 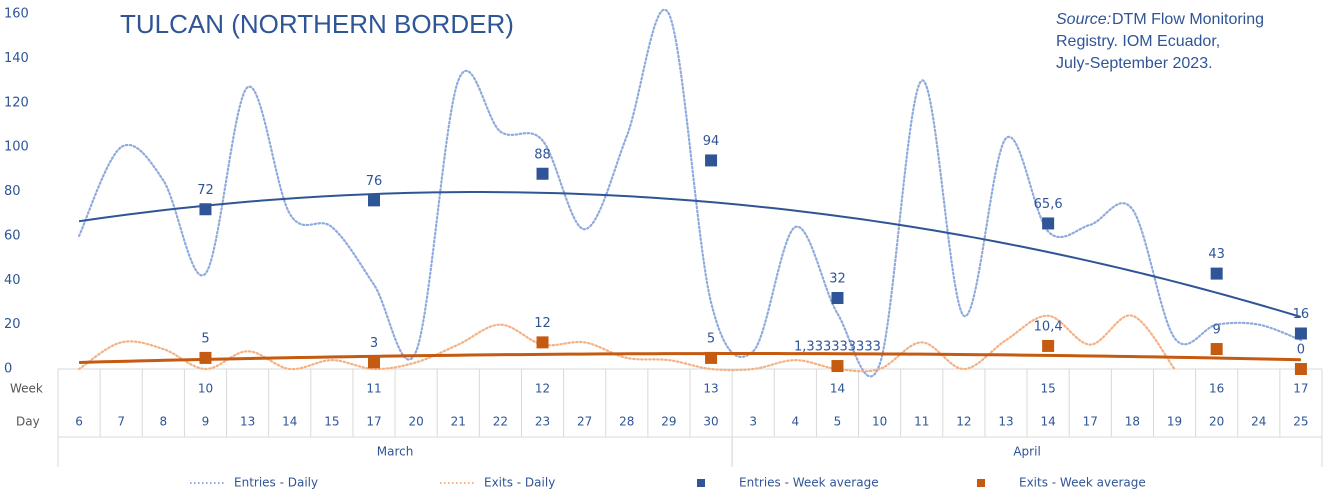 I want to click on data-label: 9, so click(x=1217, y=330).